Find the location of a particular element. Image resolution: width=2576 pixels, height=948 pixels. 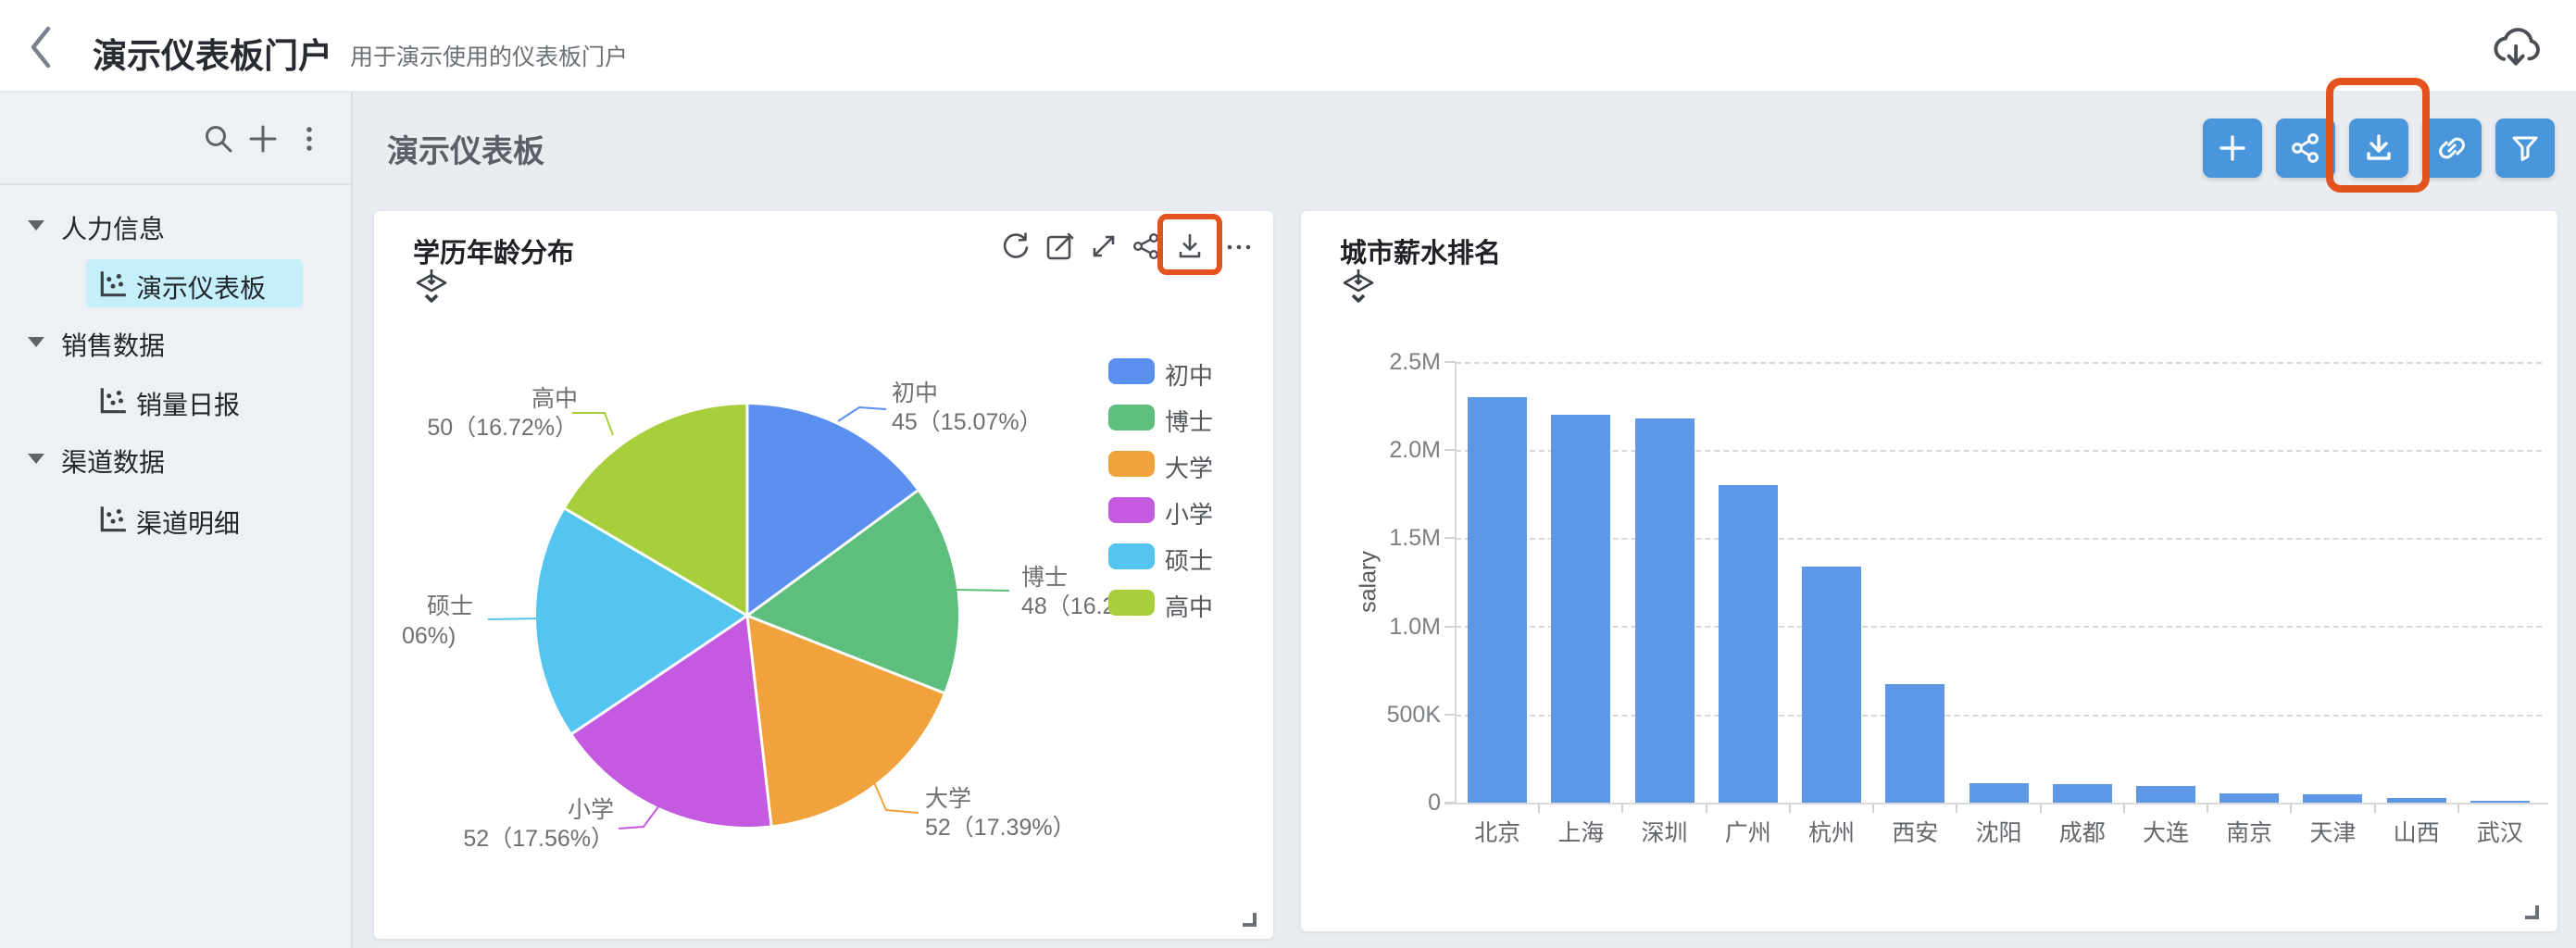

search-button is located at coordinates (219, 139).